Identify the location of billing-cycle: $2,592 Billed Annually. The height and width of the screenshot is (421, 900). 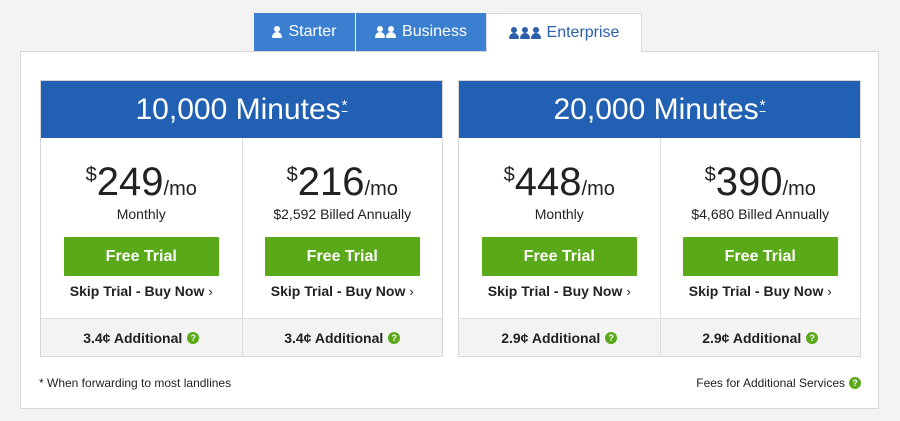
(342, 214).